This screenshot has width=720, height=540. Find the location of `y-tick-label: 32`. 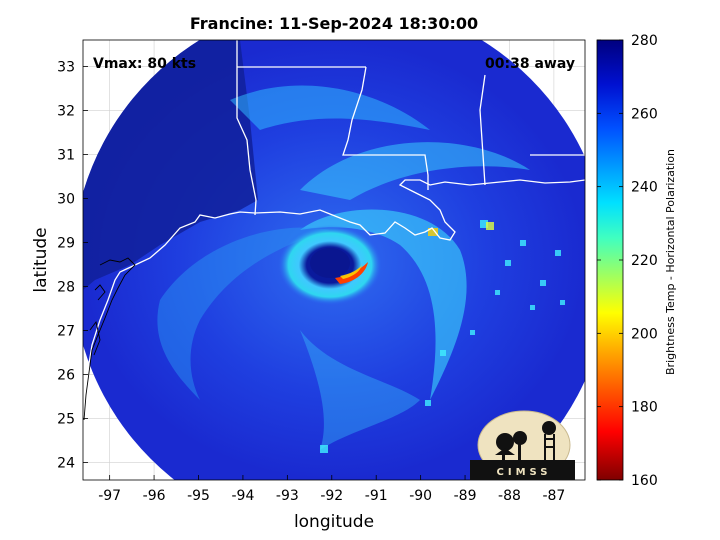

y-tick-label: 32 is located at coordinates (66, 111).